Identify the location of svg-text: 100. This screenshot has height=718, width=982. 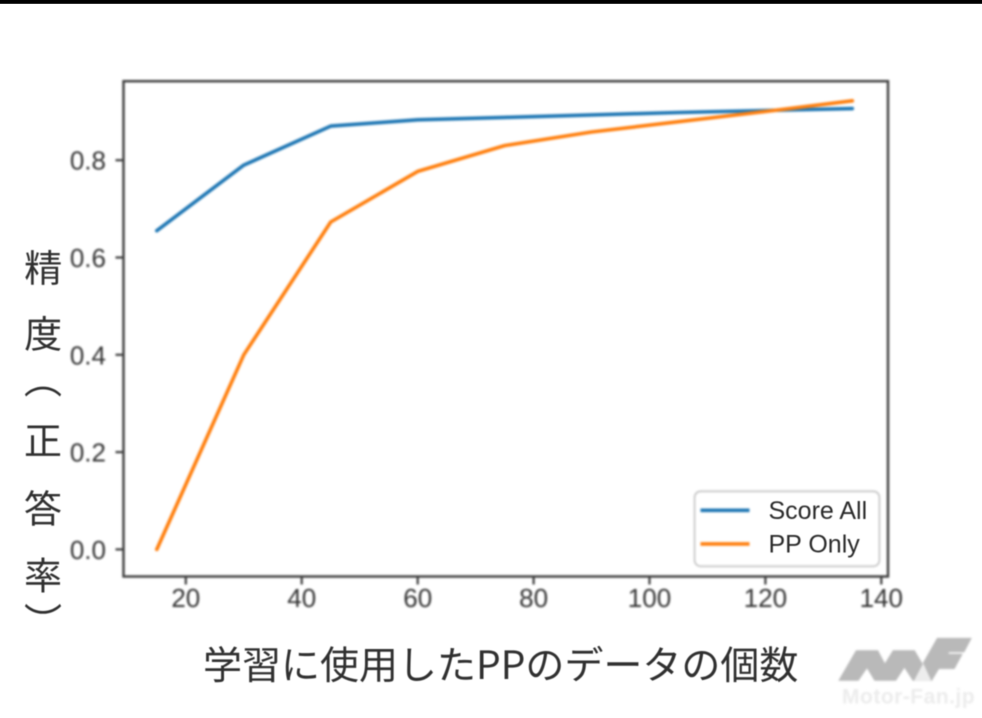
(649, 598).